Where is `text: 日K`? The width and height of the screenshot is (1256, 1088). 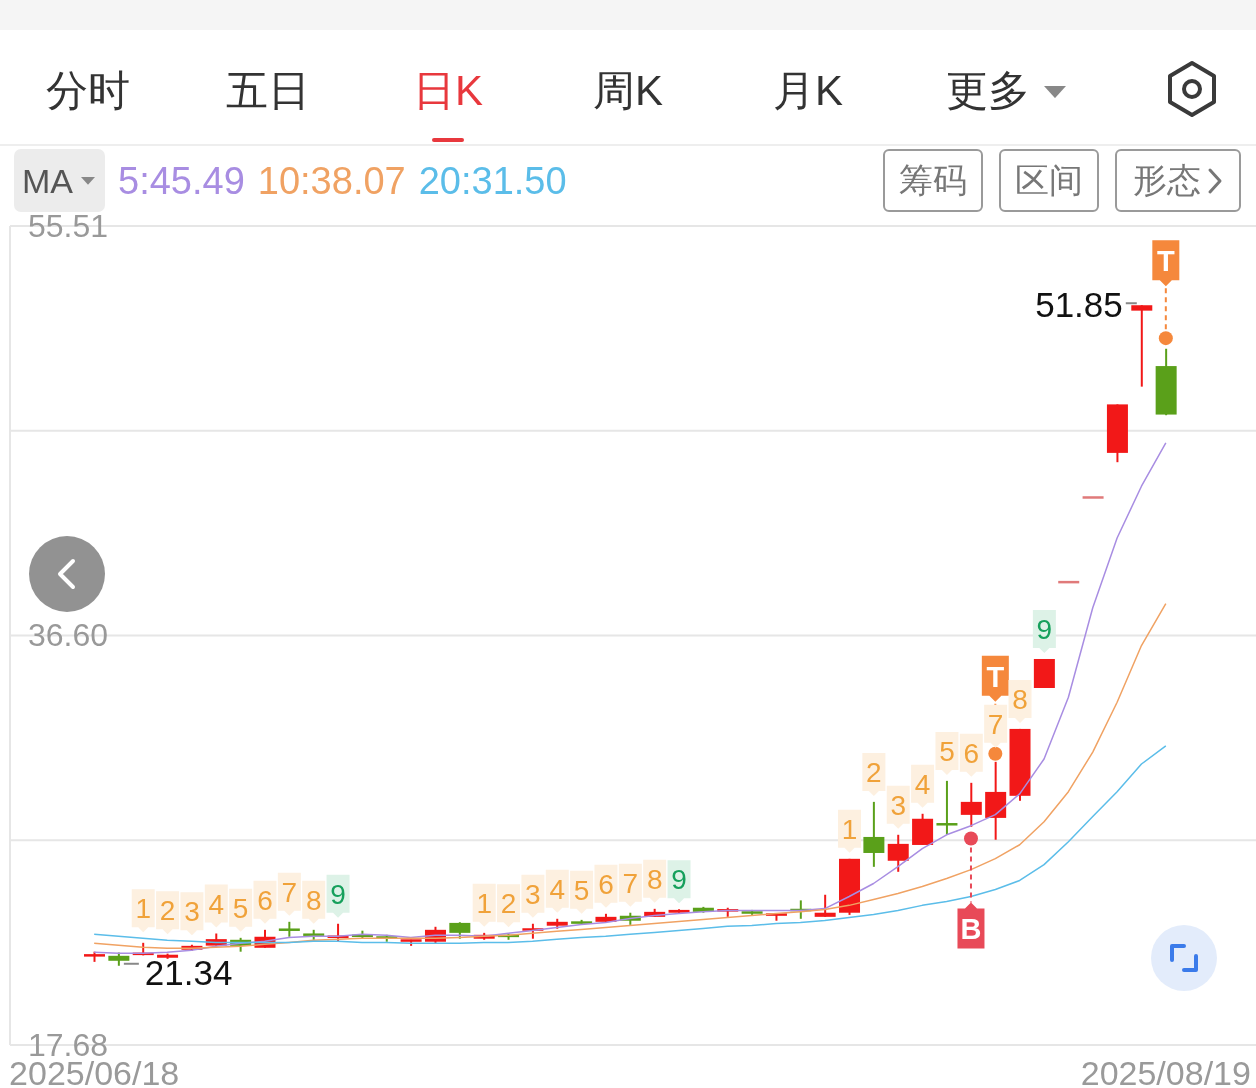 text: 日K is located at coordinates (448, 91).